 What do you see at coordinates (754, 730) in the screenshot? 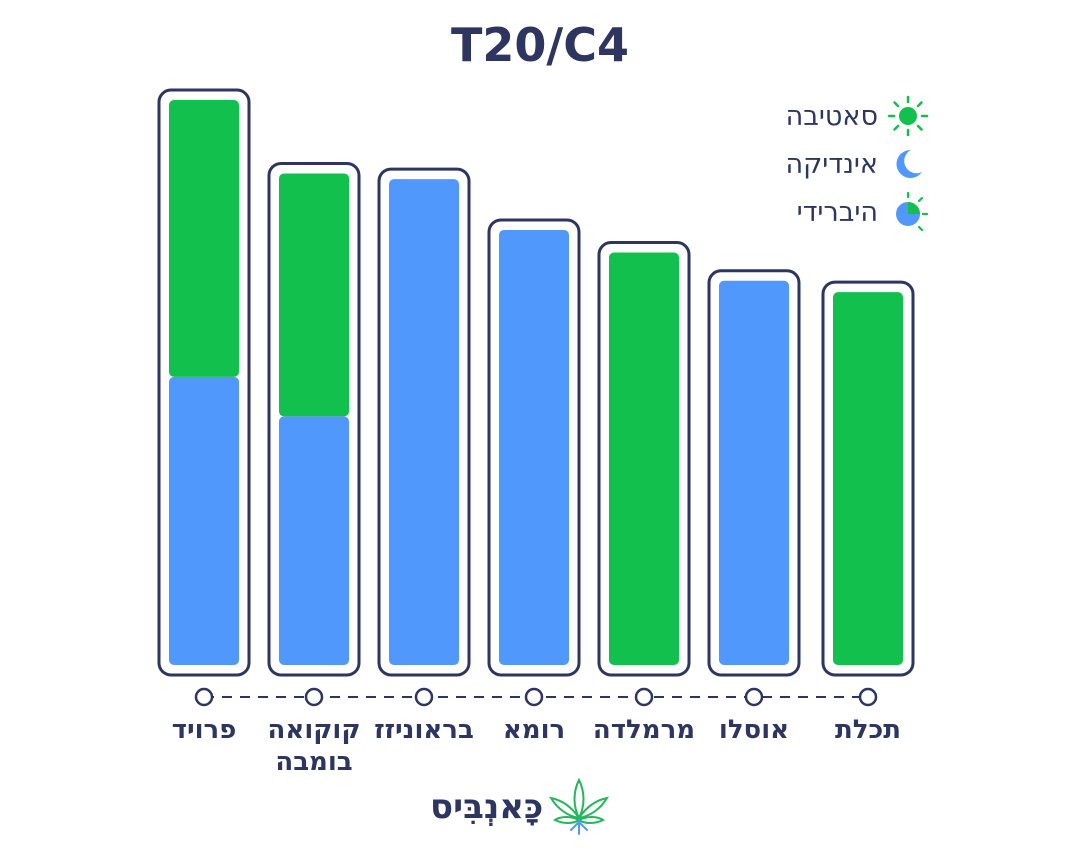
I see `category-label-6: אוסלו` at bounding box center [754, 730].